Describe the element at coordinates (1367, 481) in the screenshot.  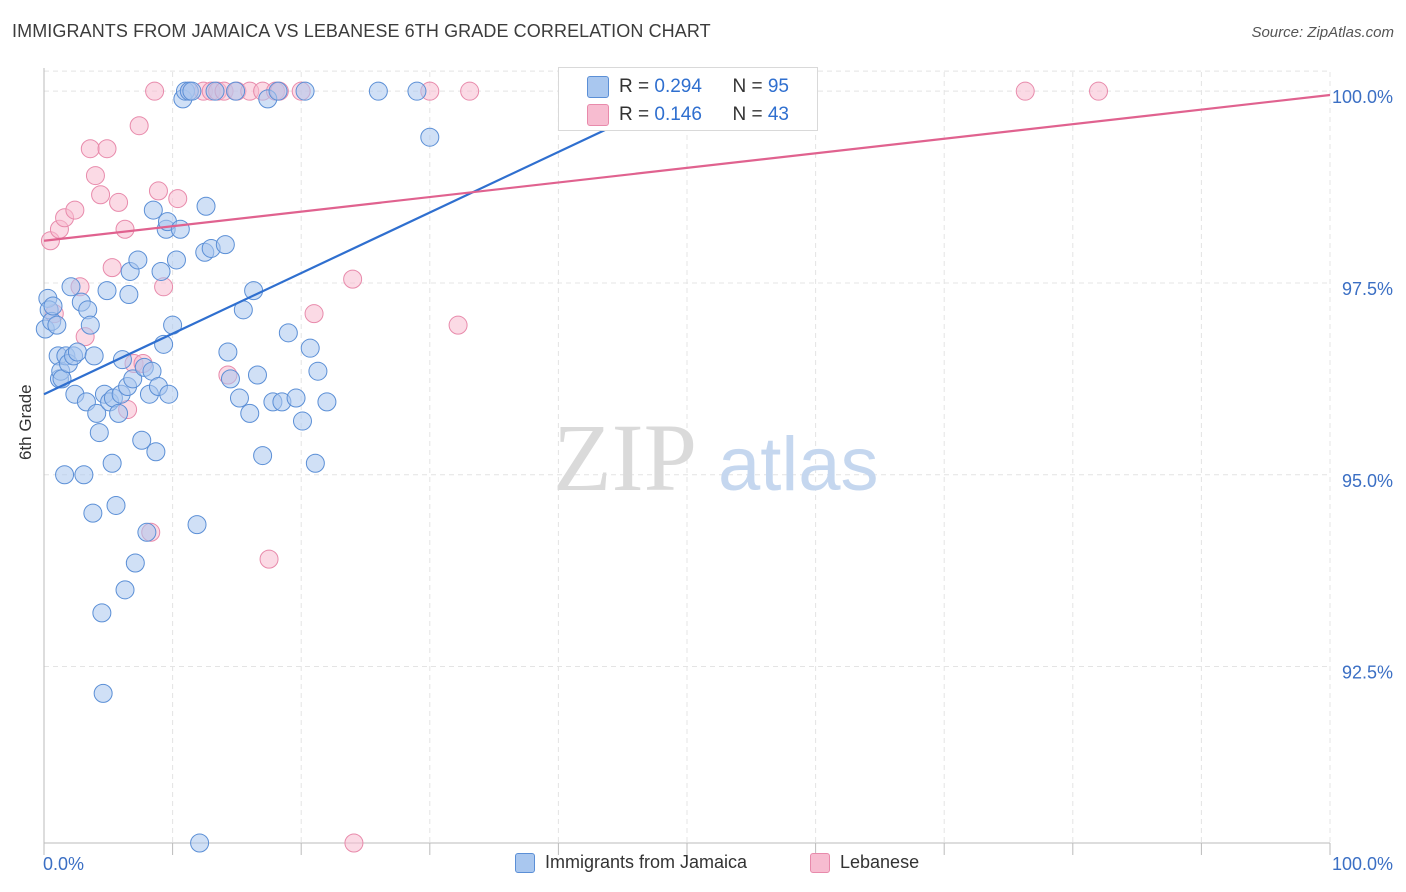
I see `y-tick-label: 95.0%` at that location.